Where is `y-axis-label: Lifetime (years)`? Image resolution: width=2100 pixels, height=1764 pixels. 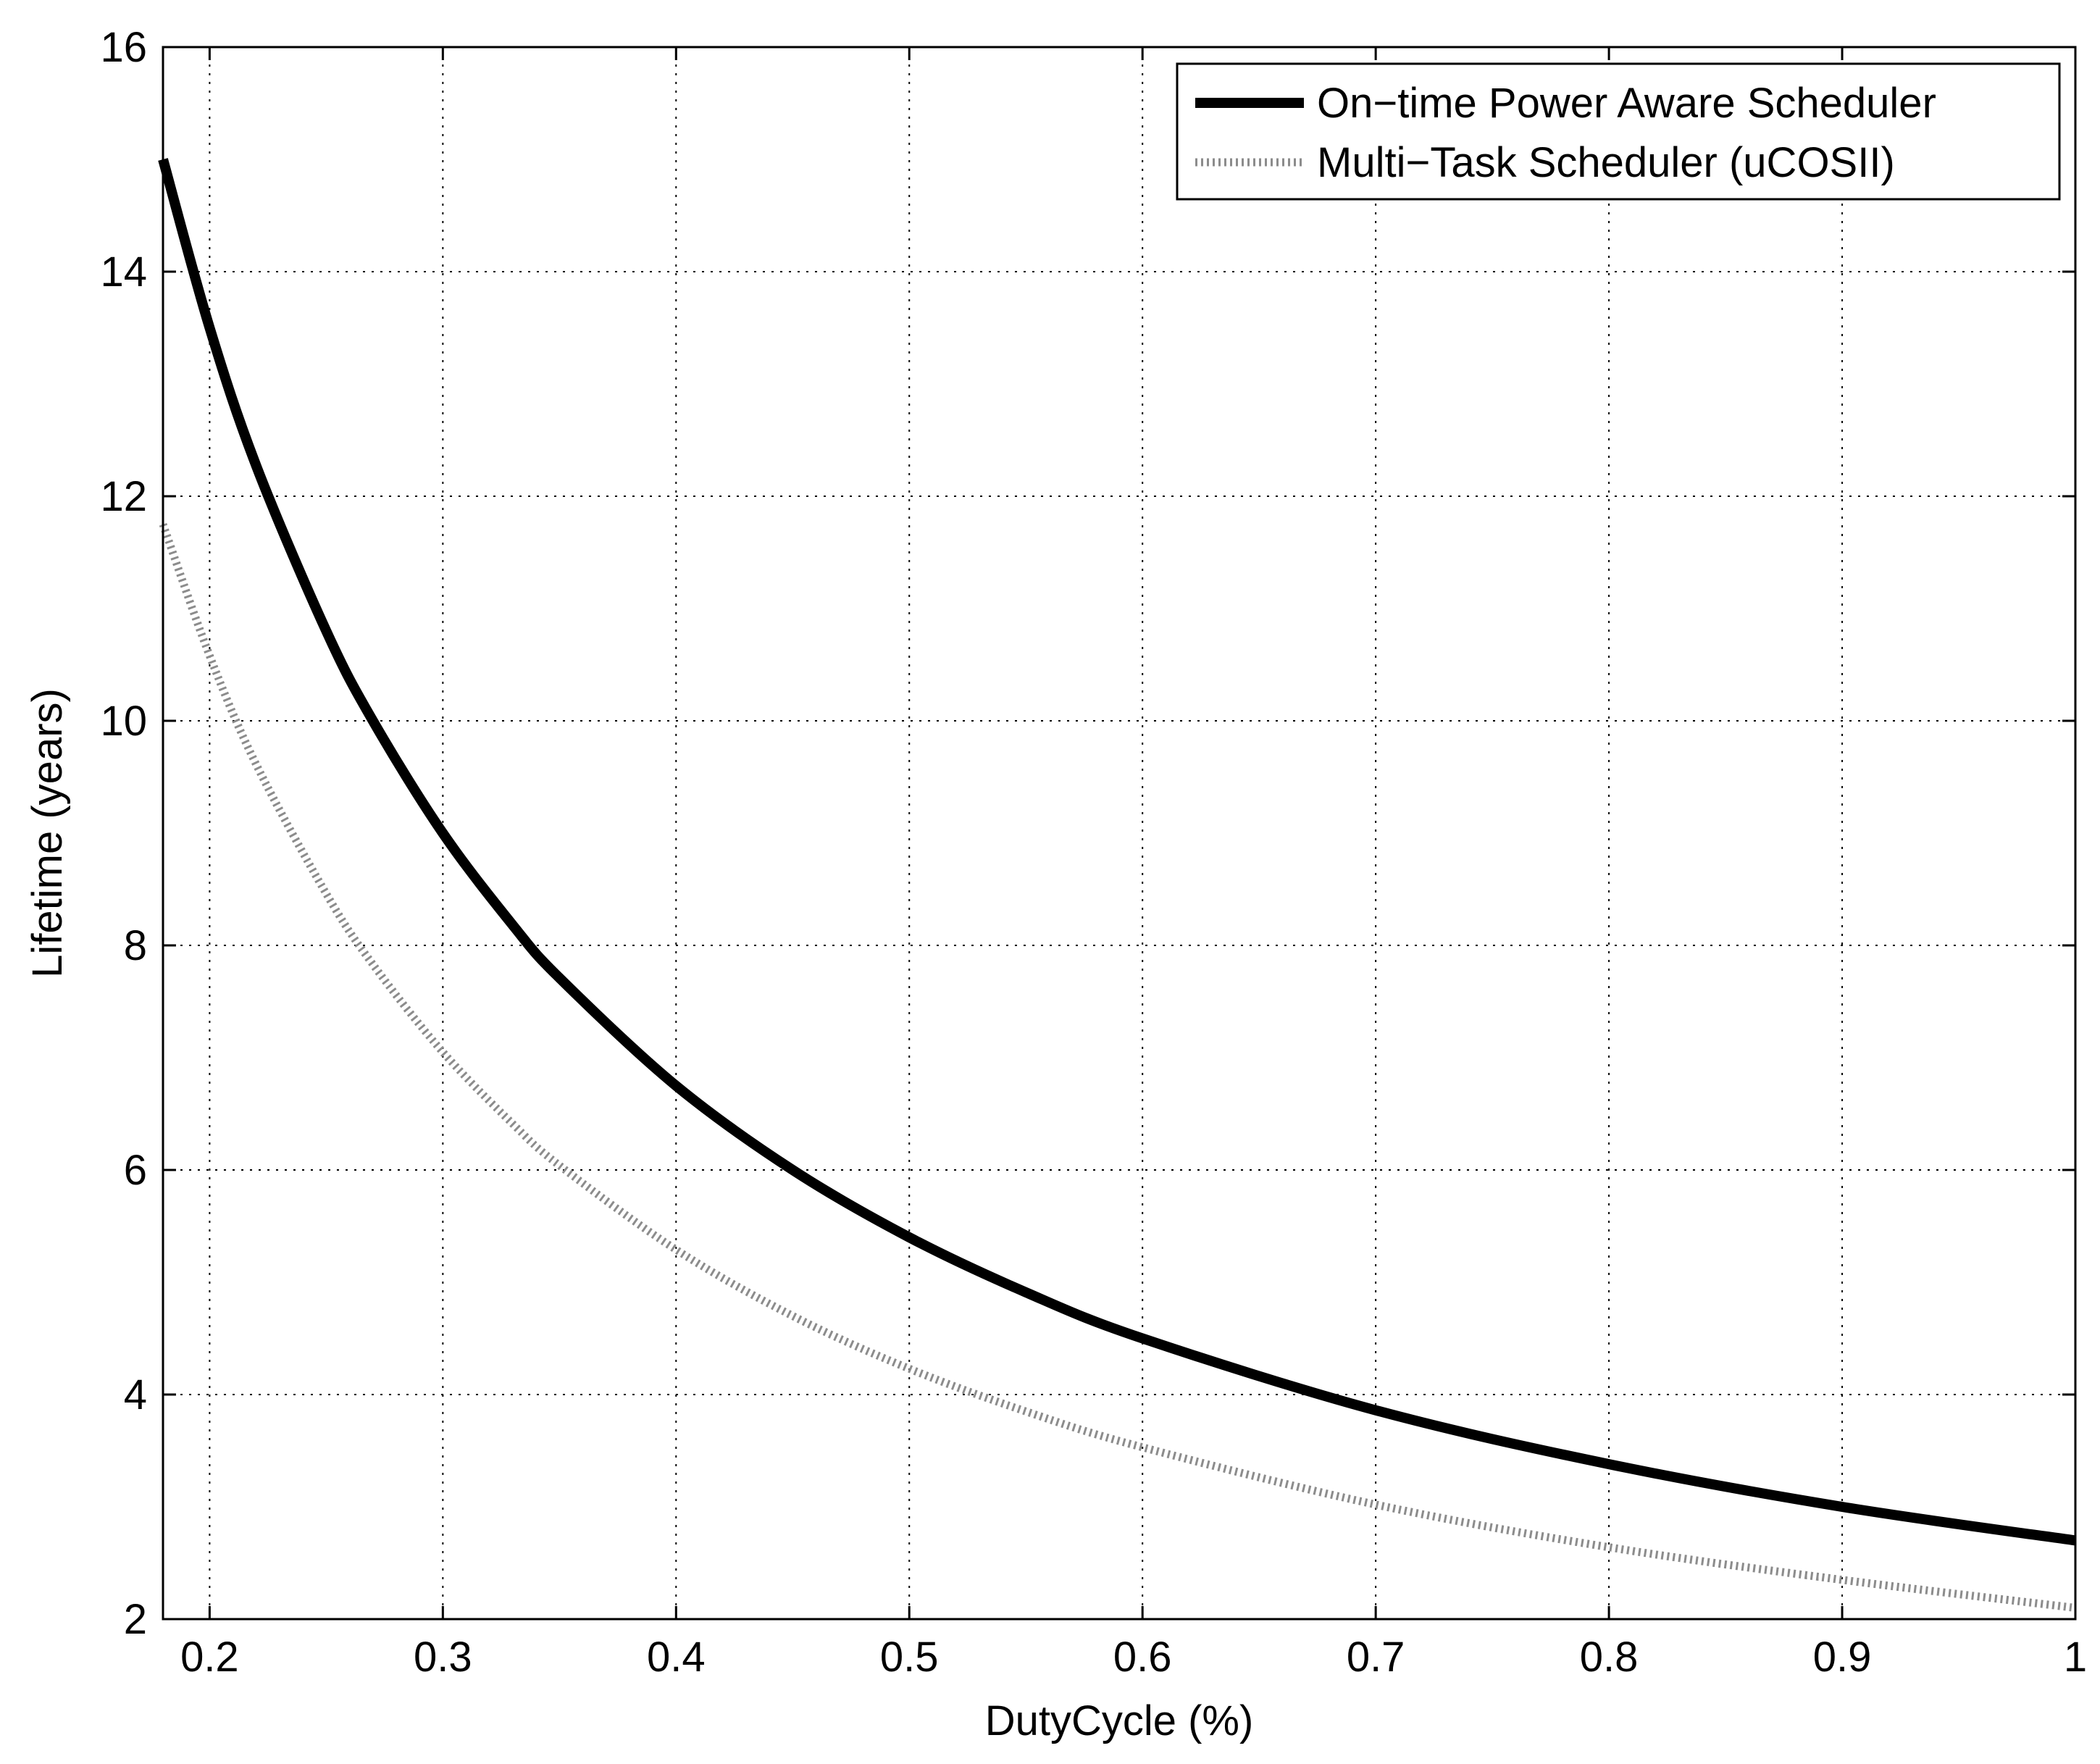
y-axis-label: Lifetime (years) is located at coordinates (47, 833).